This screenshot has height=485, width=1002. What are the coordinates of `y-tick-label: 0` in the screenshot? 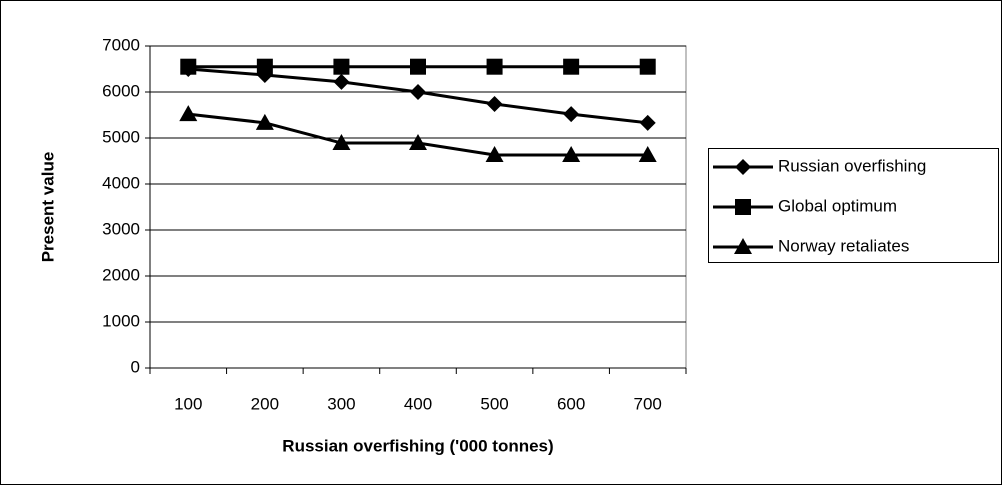 It's located at (135, 366).